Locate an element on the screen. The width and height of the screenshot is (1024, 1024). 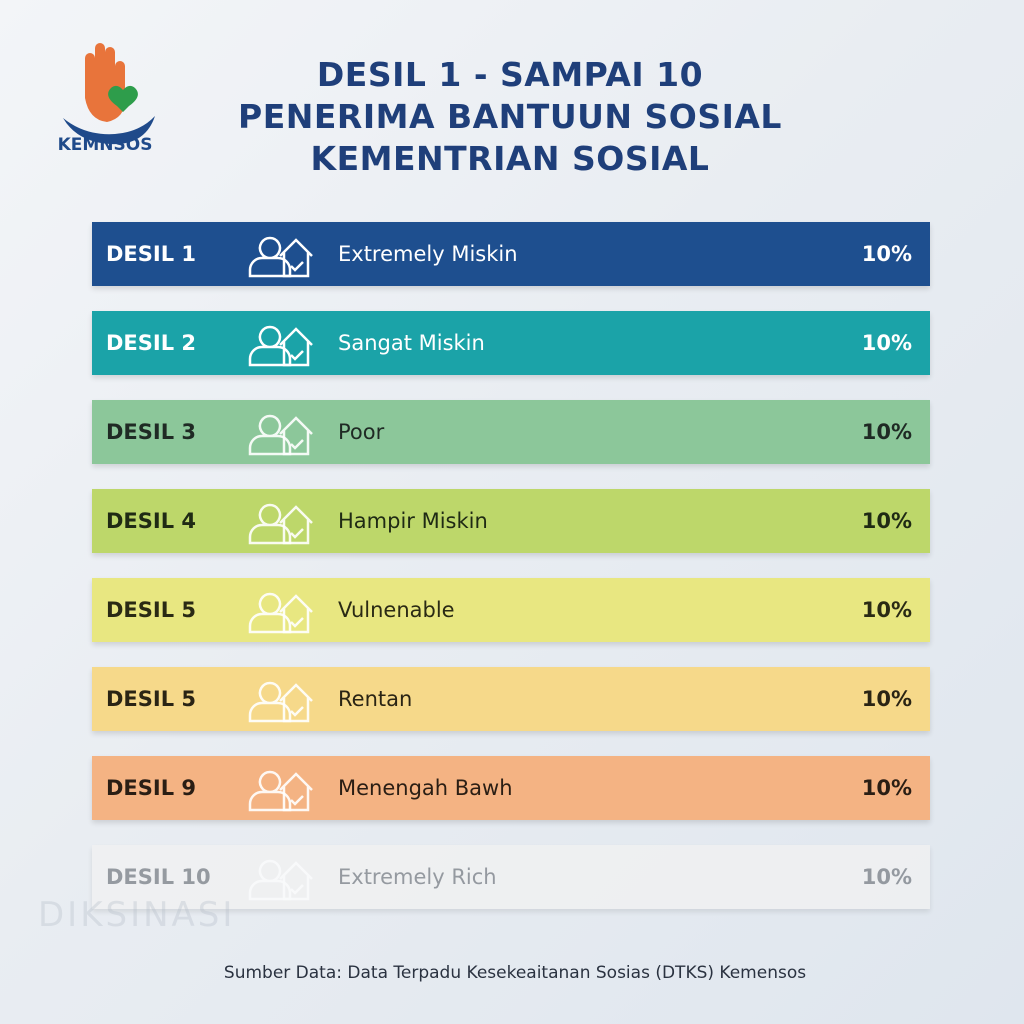
title-line: PENERIMA BANTUUN SOSIAL is located at coordinates (510, 116).